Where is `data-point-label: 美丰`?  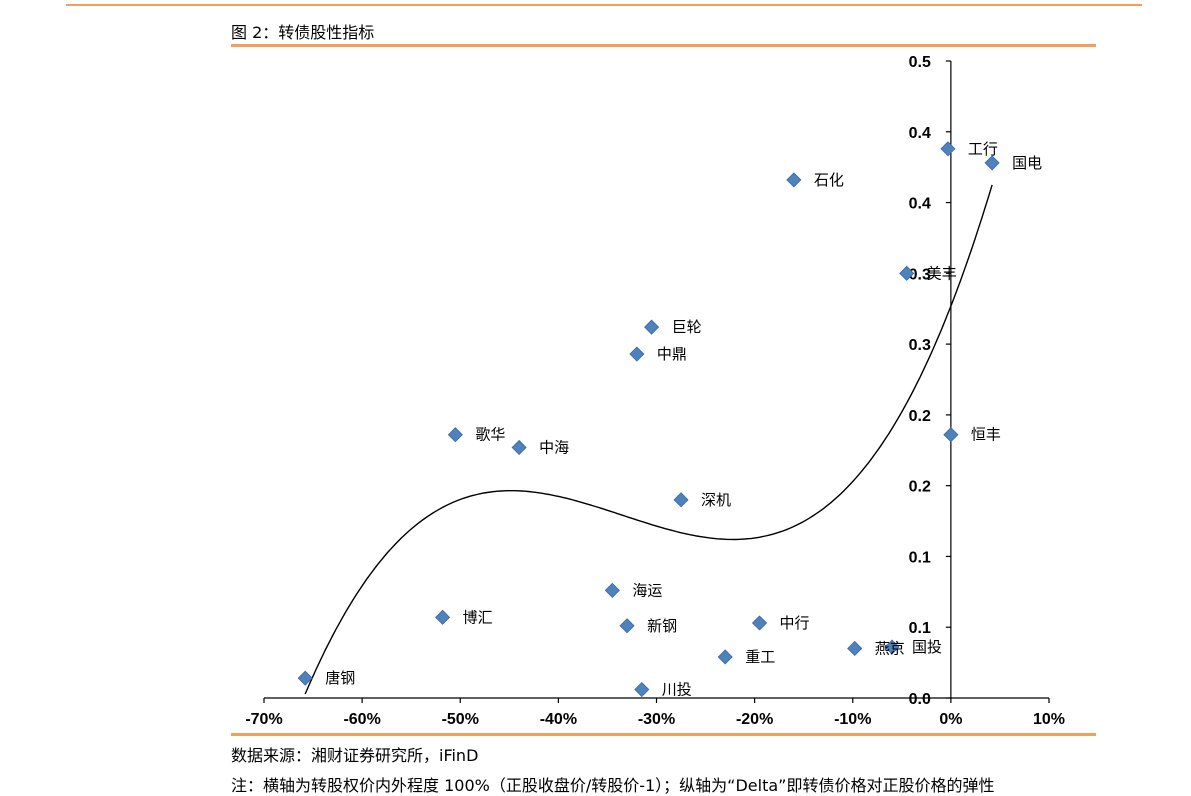 data-point-label: 美丰 is located at coordinates (942, 273).